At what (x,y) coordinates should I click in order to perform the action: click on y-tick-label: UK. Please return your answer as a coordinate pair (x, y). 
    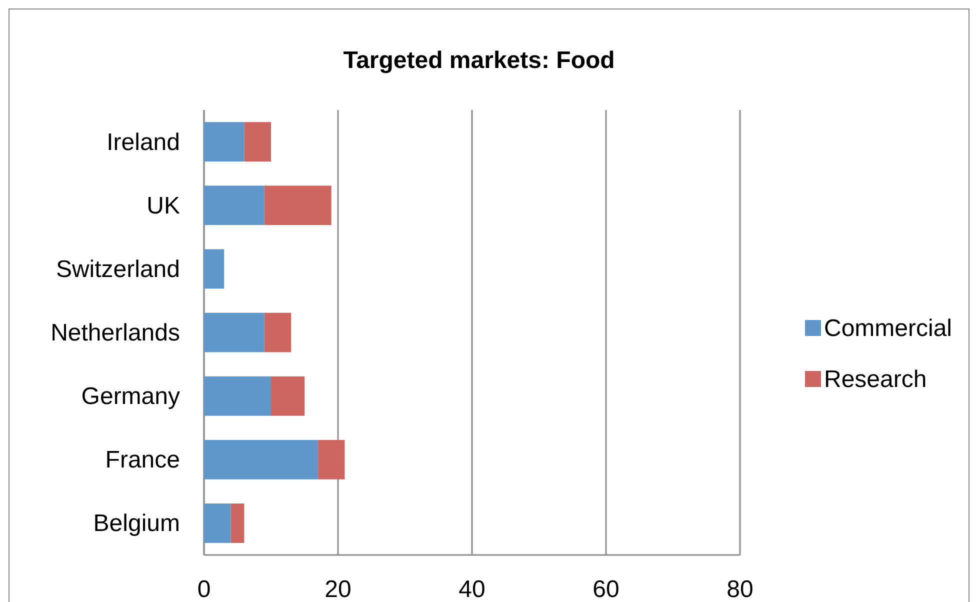
    Looking at the image, I should click on (163, 206).